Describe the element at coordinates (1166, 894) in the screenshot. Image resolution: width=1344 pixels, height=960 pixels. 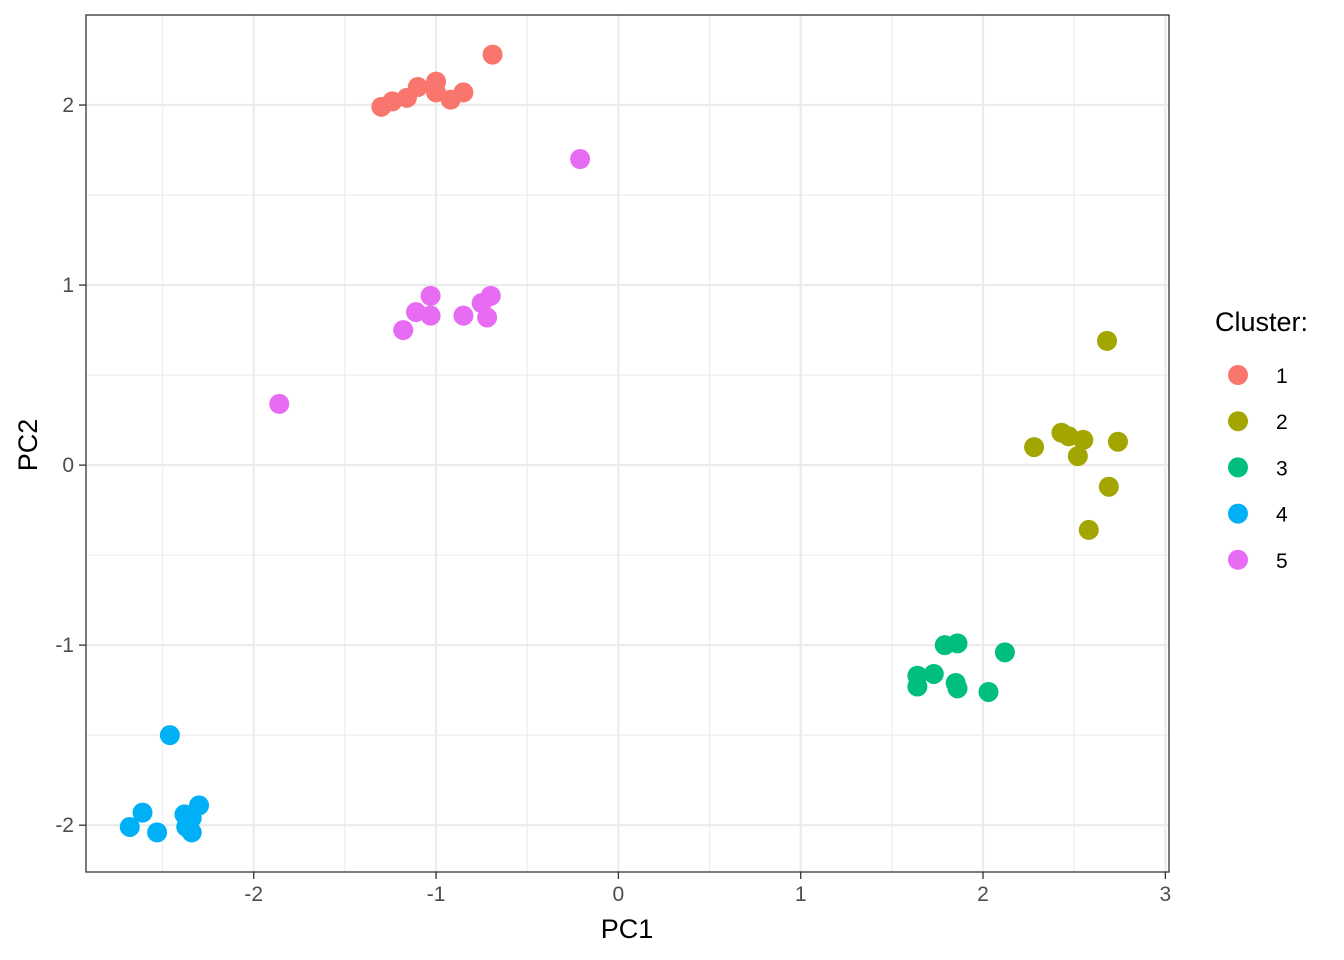
I see `x-tick-label: 3` at that location.